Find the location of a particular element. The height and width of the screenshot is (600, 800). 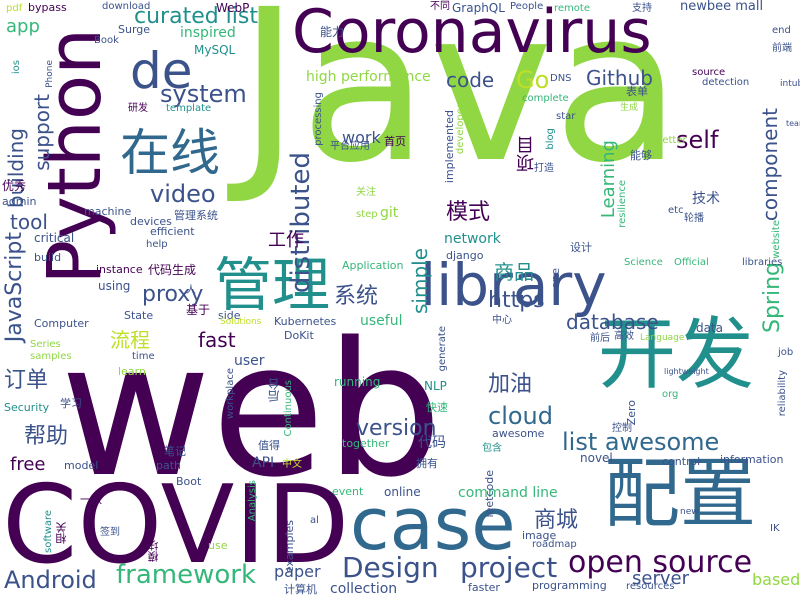

word-cjk-161: 值得 is located at coordinates (269, 445).